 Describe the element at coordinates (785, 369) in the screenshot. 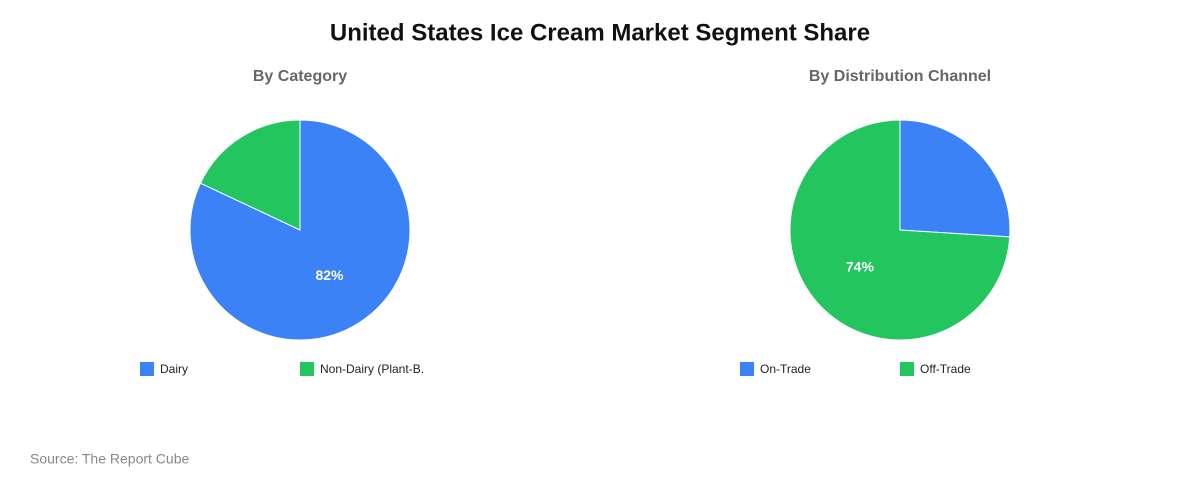

I see `legend-label: On-Trade` at that location.